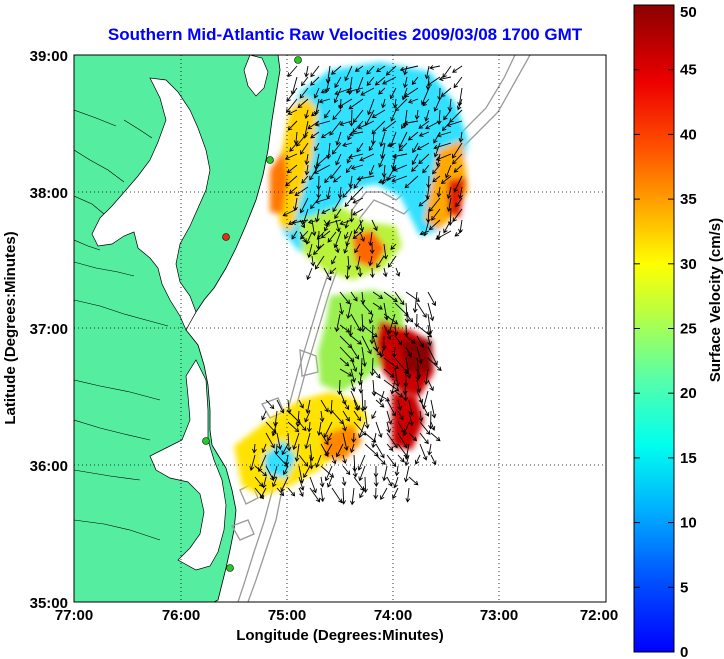 This screenshot has width=724, height=659. Describe the element at coordinates (49, 329) in the screenshot. I see `y-tick-label: 37:00` at that location.